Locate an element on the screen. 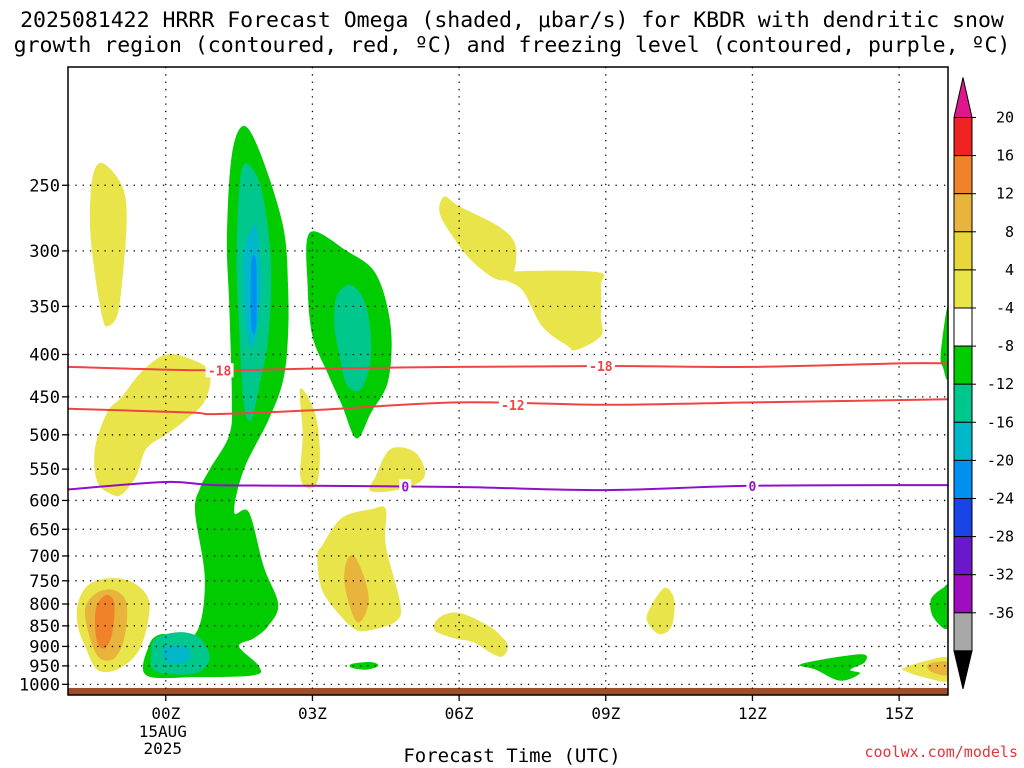  y-tick-label-850: 850 is located at coordinates (44, 627).